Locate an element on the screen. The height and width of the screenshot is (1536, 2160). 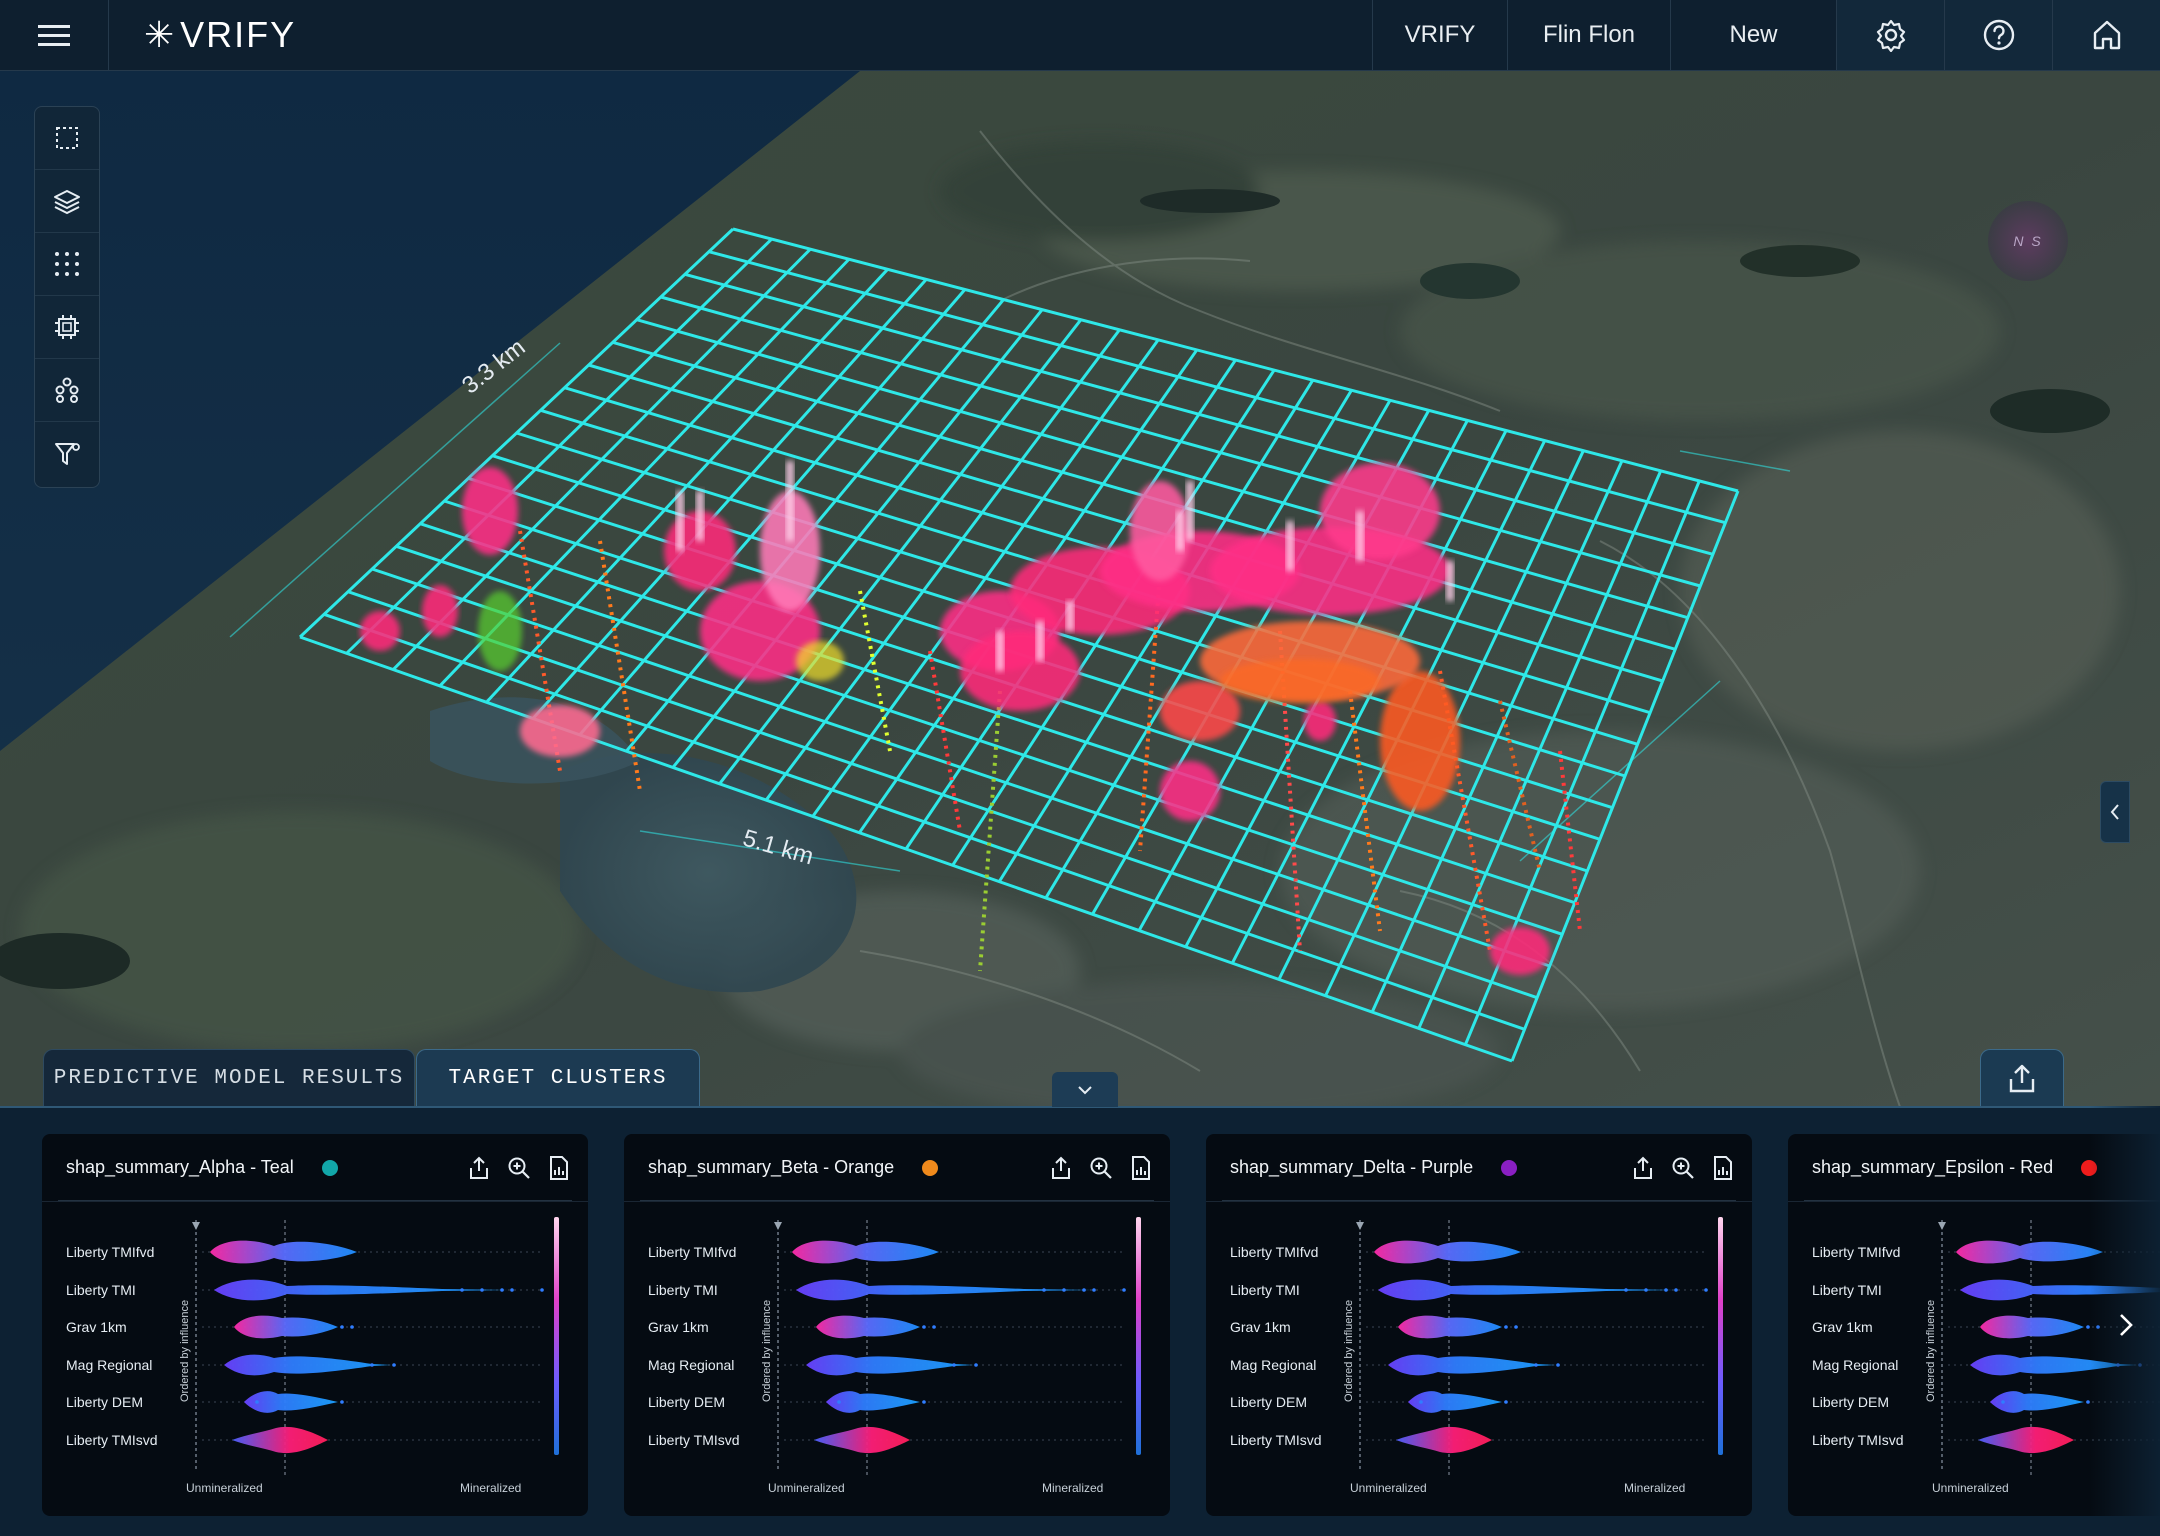
layers-tool-button is located at coordinates (67, 201).